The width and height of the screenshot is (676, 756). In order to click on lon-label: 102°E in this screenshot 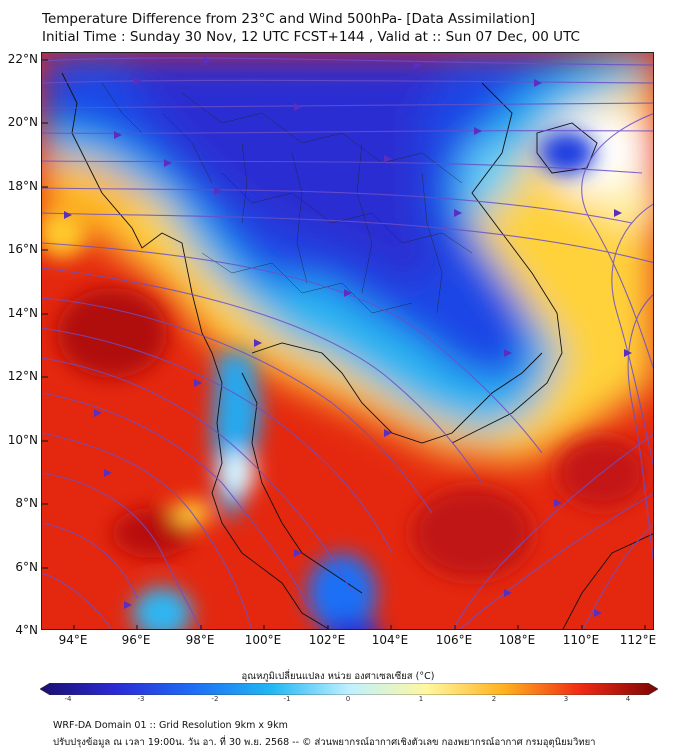, I will do `click(327, 640)`.